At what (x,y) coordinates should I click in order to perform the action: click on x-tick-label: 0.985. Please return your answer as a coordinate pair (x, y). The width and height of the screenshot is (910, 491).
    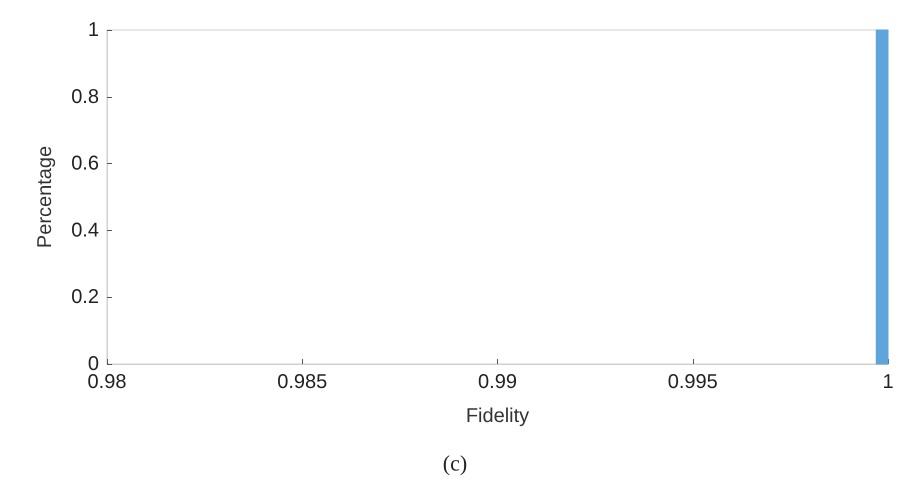
    Looking at the image, I should click on (302, 382).